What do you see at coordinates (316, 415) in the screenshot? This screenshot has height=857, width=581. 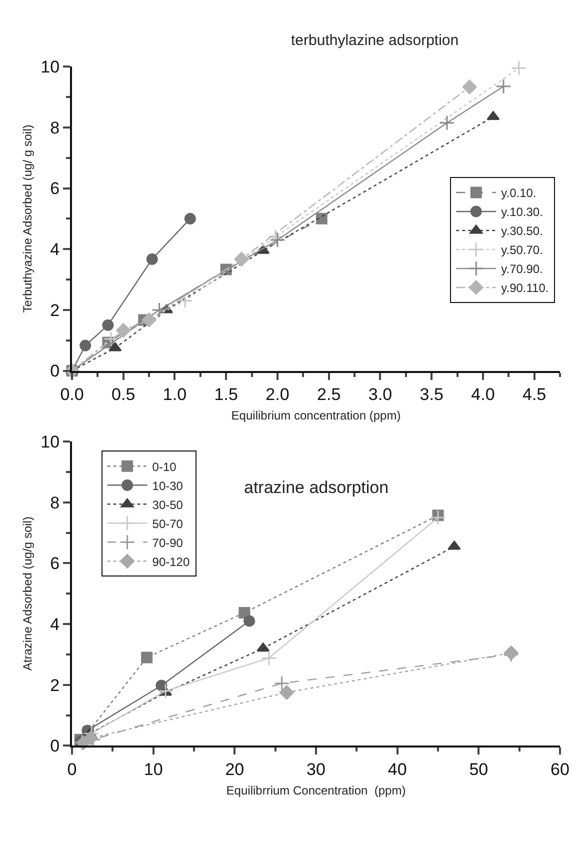 I see `x-axis-title: Equilibrium concentration (ppm)` at bounding box center [316, 415].